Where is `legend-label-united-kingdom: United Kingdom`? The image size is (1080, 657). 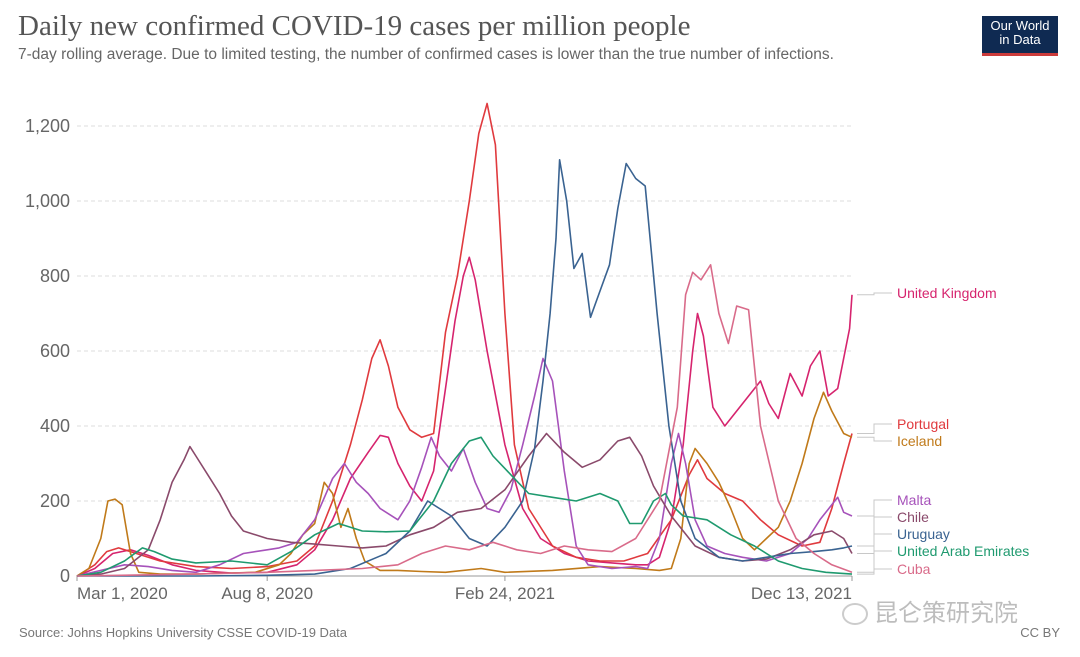
legend-label-united-kingdom: United Kingdom is located at coordinates (947, 293).